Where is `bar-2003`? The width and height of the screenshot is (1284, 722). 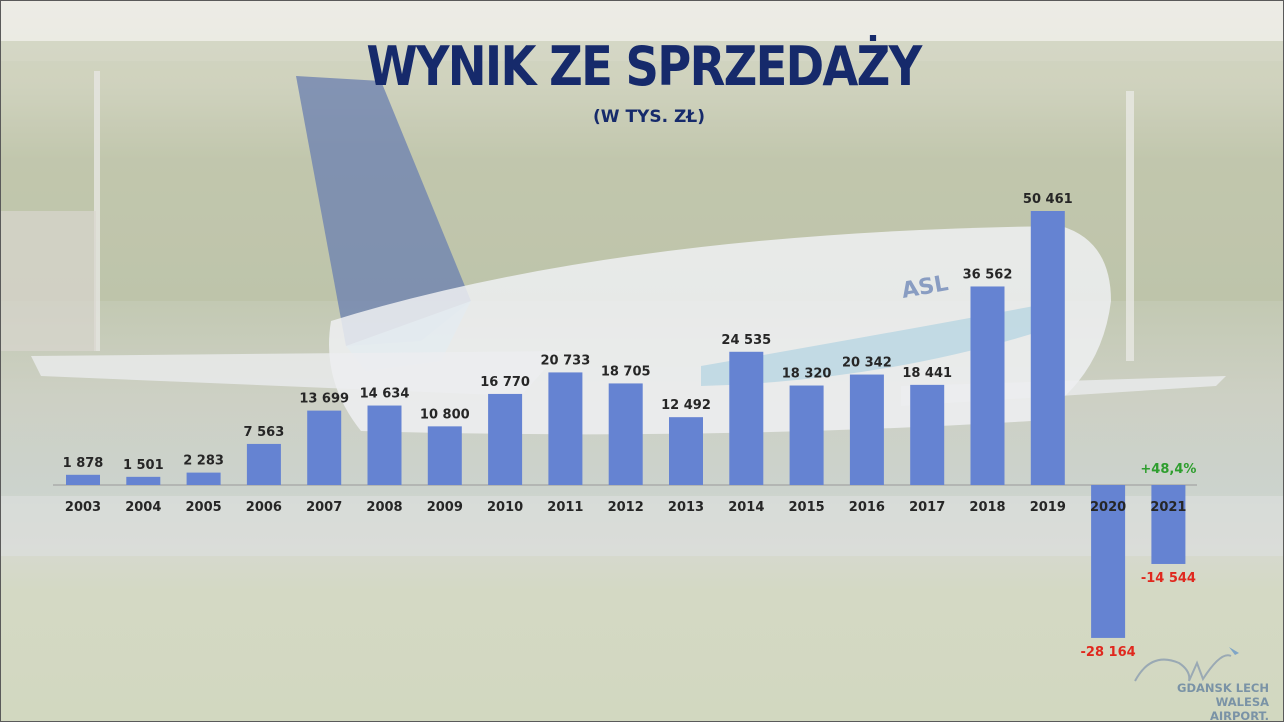
bar-2003 is located at coordinates (83, 479).